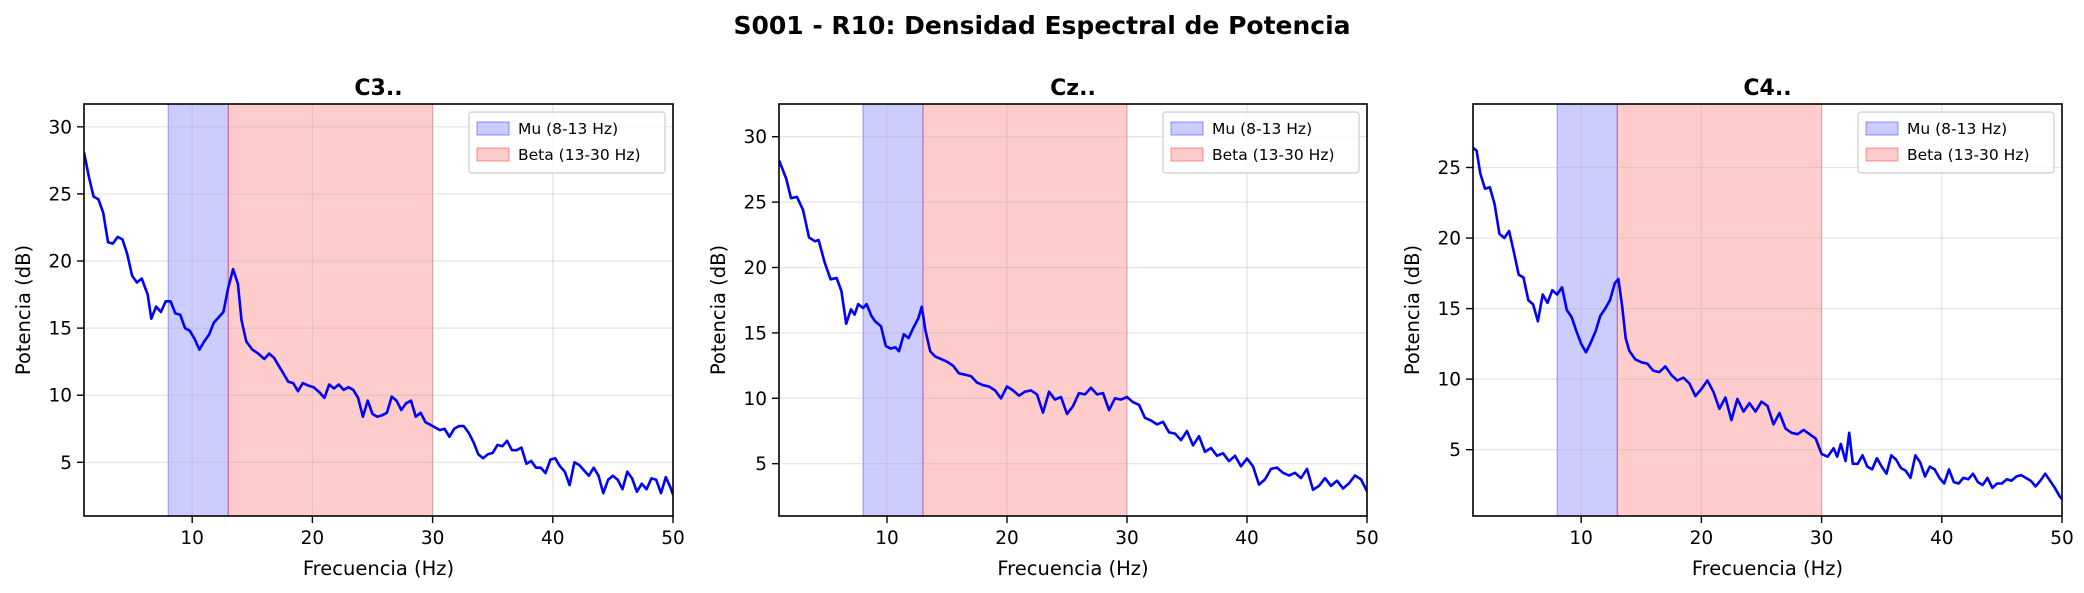 This screenshot has height=593, width=2084. Describe the element at coordinates (378, 88) in the screenshot. I see `panel-title: C3..` at that location.